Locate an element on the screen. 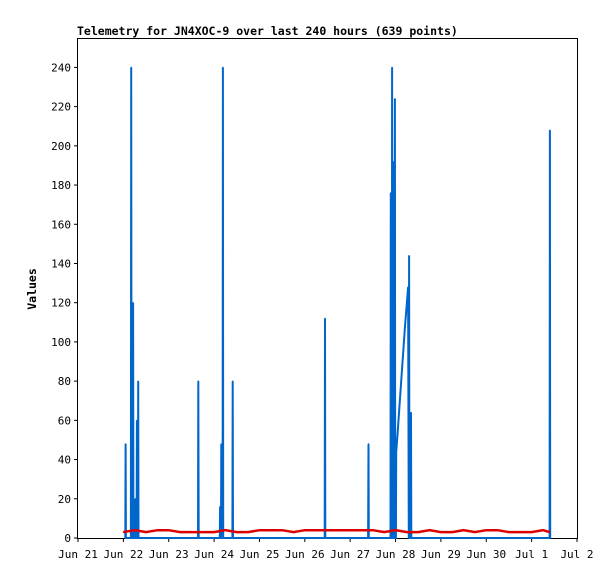  y-tick-label: 200 is located at coordinates (61, 146).